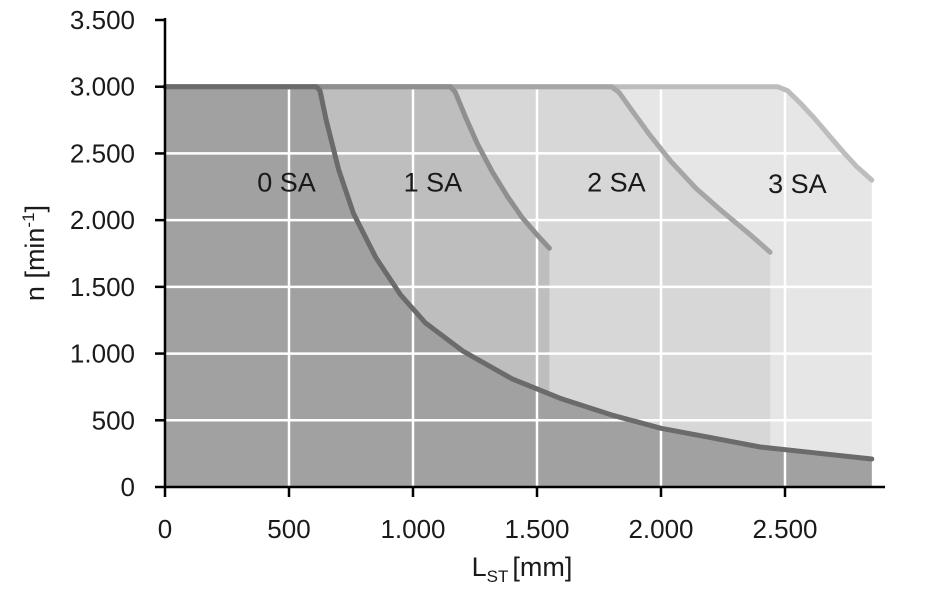  What do you see at coordinates (660, 529) in the screenshot?
I see `x-tick-label-4: 2.000` at bounding box center [660, 529].